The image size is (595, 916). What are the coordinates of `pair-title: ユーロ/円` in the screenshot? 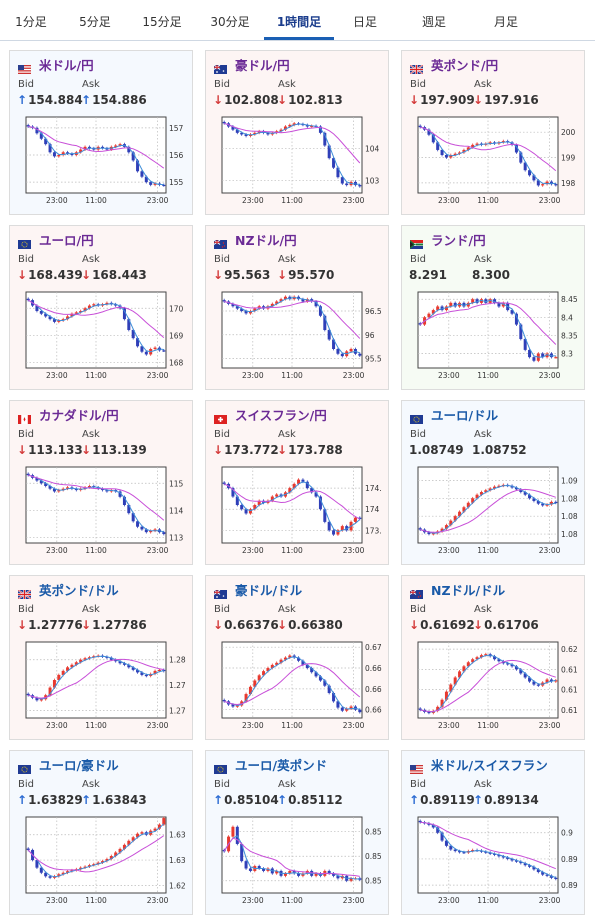 It's located at (66, 240).